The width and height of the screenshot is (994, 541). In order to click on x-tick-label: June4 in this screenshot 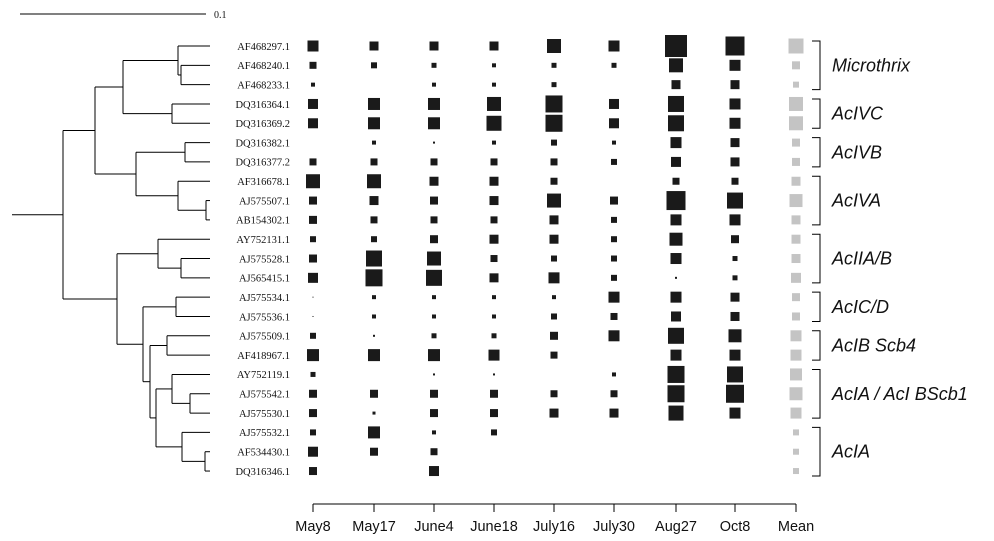, I will do `click(434, 527)`.